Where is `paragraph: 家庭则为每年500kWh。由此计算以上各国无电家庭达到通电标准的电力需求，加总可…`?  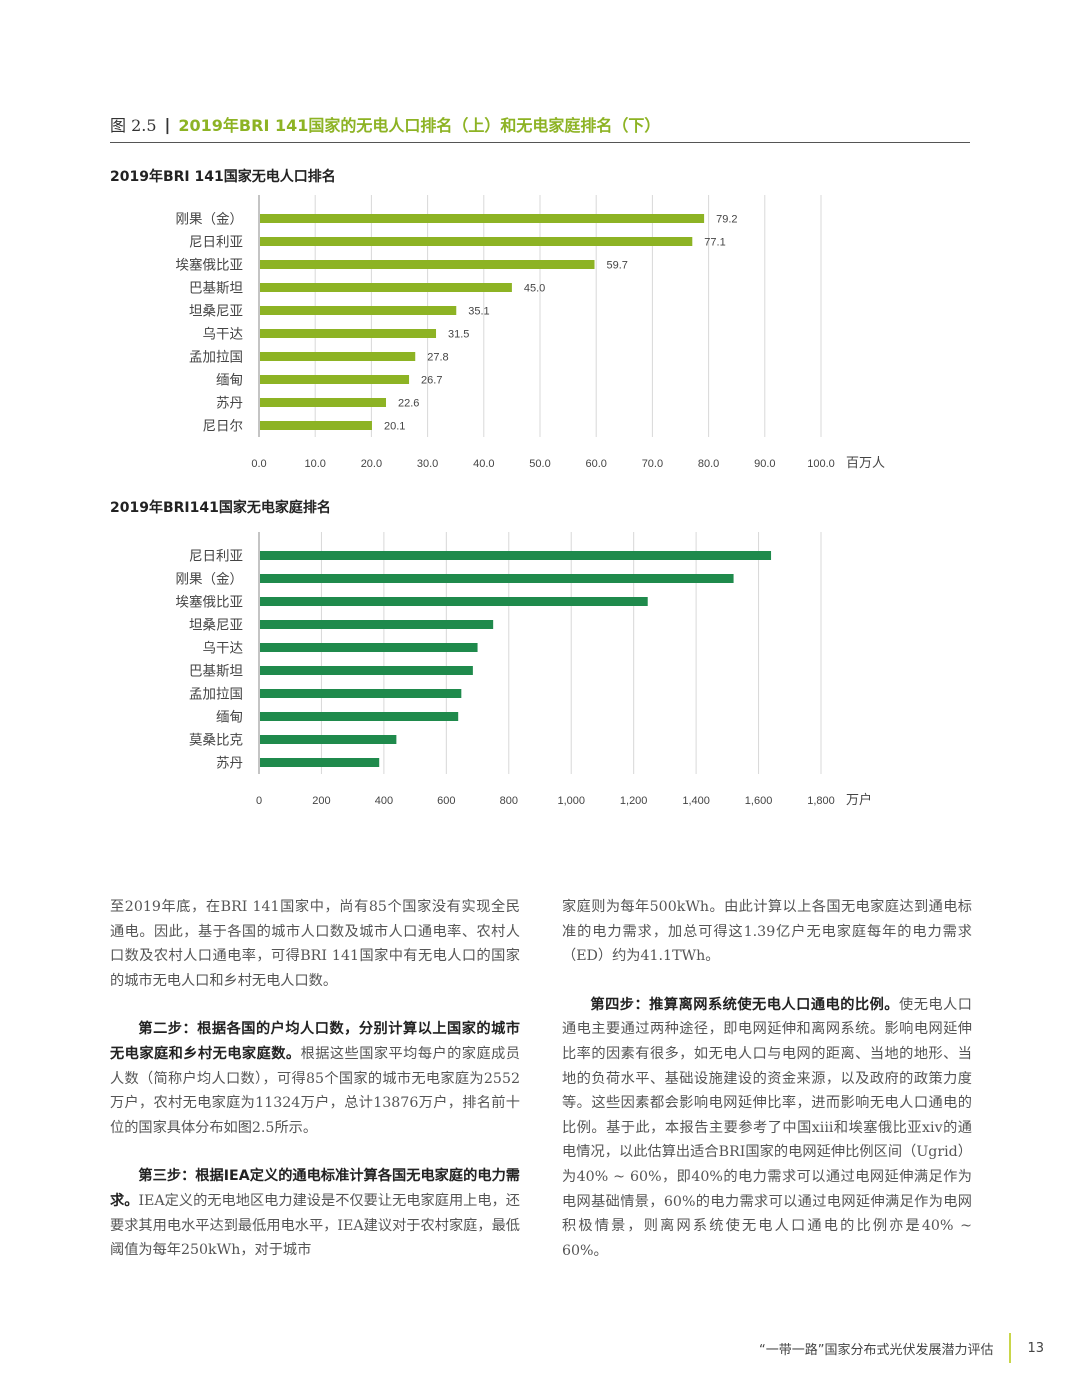
paragraph: 家庭则为每年500kWh。由此计算以上各国无电家庭达到通电标准的电力需求，加总可… is located at coordinates (767, 932).